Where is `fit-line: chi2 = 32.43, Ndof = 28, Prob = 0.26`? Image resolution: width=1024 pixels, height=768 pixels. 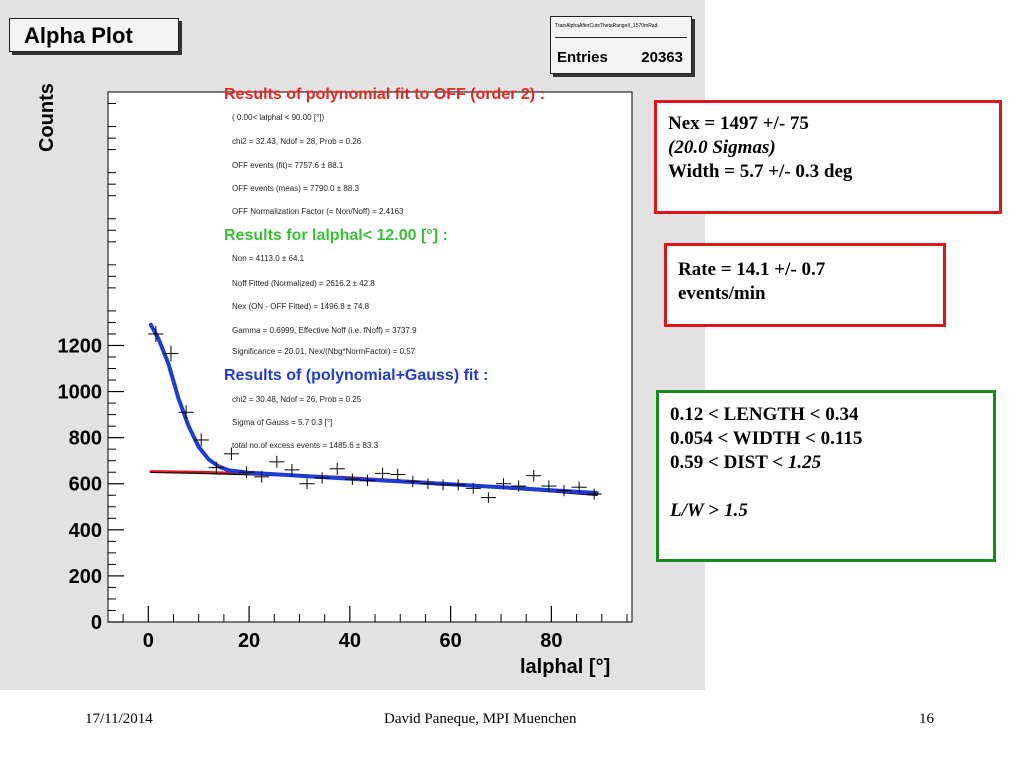
fit-line: chi2 = 32.43, Ndof = 28, Prob = 0.26 is located at coordinates (297, 141).